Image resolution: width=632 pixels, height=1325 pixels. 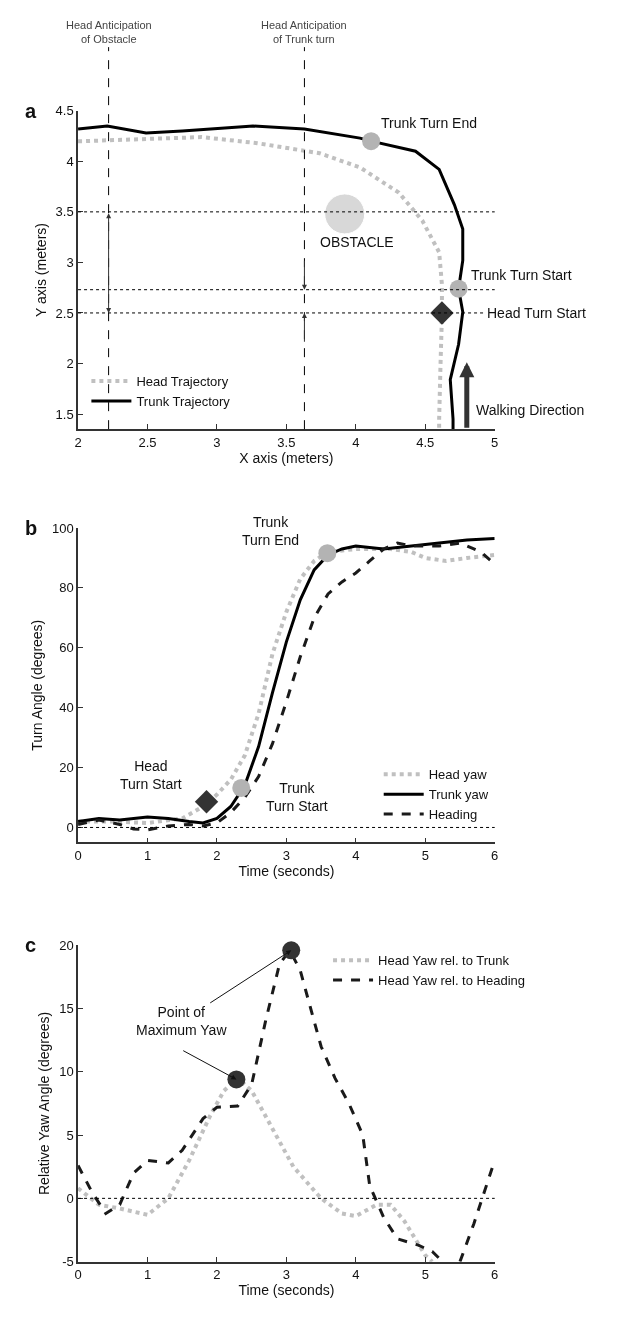 What do you see at coordinates (66, 1009) in the screenshot?
I see `y-tick-label: 15` at bounding box center [66, 1009].